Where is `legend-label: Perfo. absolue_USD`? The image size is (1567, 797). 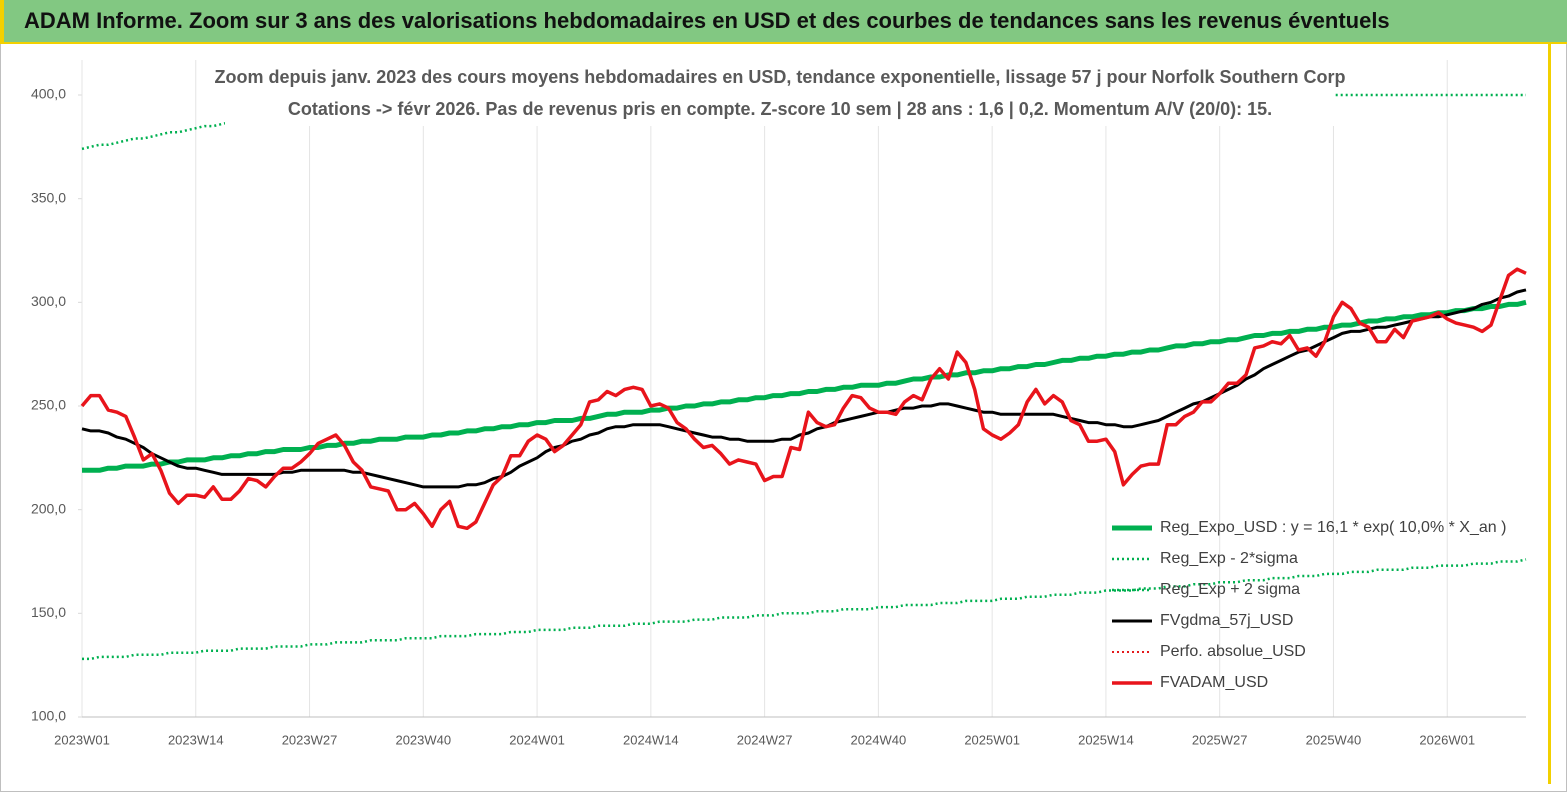
legend-label: Perfo. absolue_USD is located at coordinates (1233, 651).